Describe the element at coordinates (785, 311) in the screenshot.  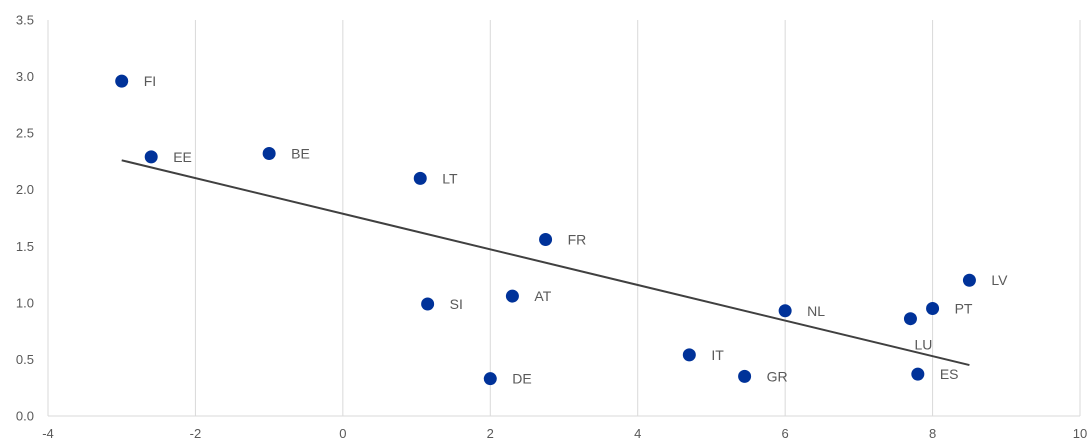
I see `data-point-nl` at that location.